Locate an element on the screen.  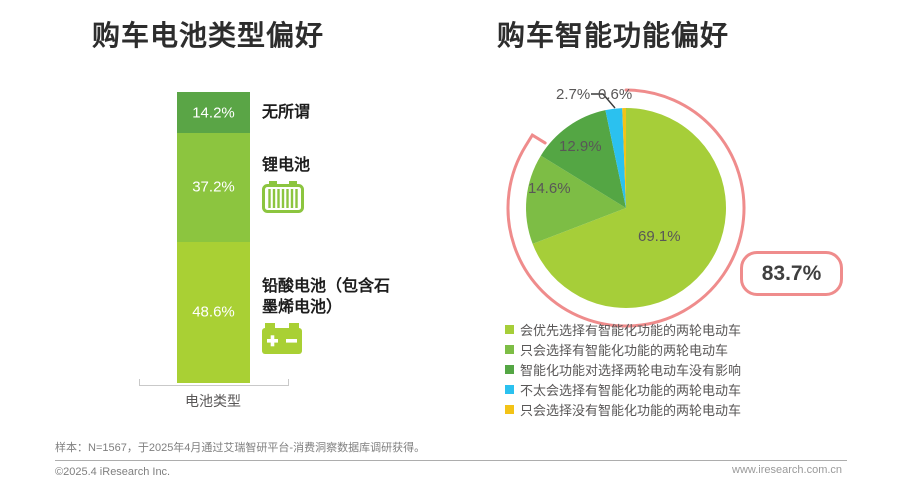
bar-segment-value: 48.6% is located at coordinates (213, 312).